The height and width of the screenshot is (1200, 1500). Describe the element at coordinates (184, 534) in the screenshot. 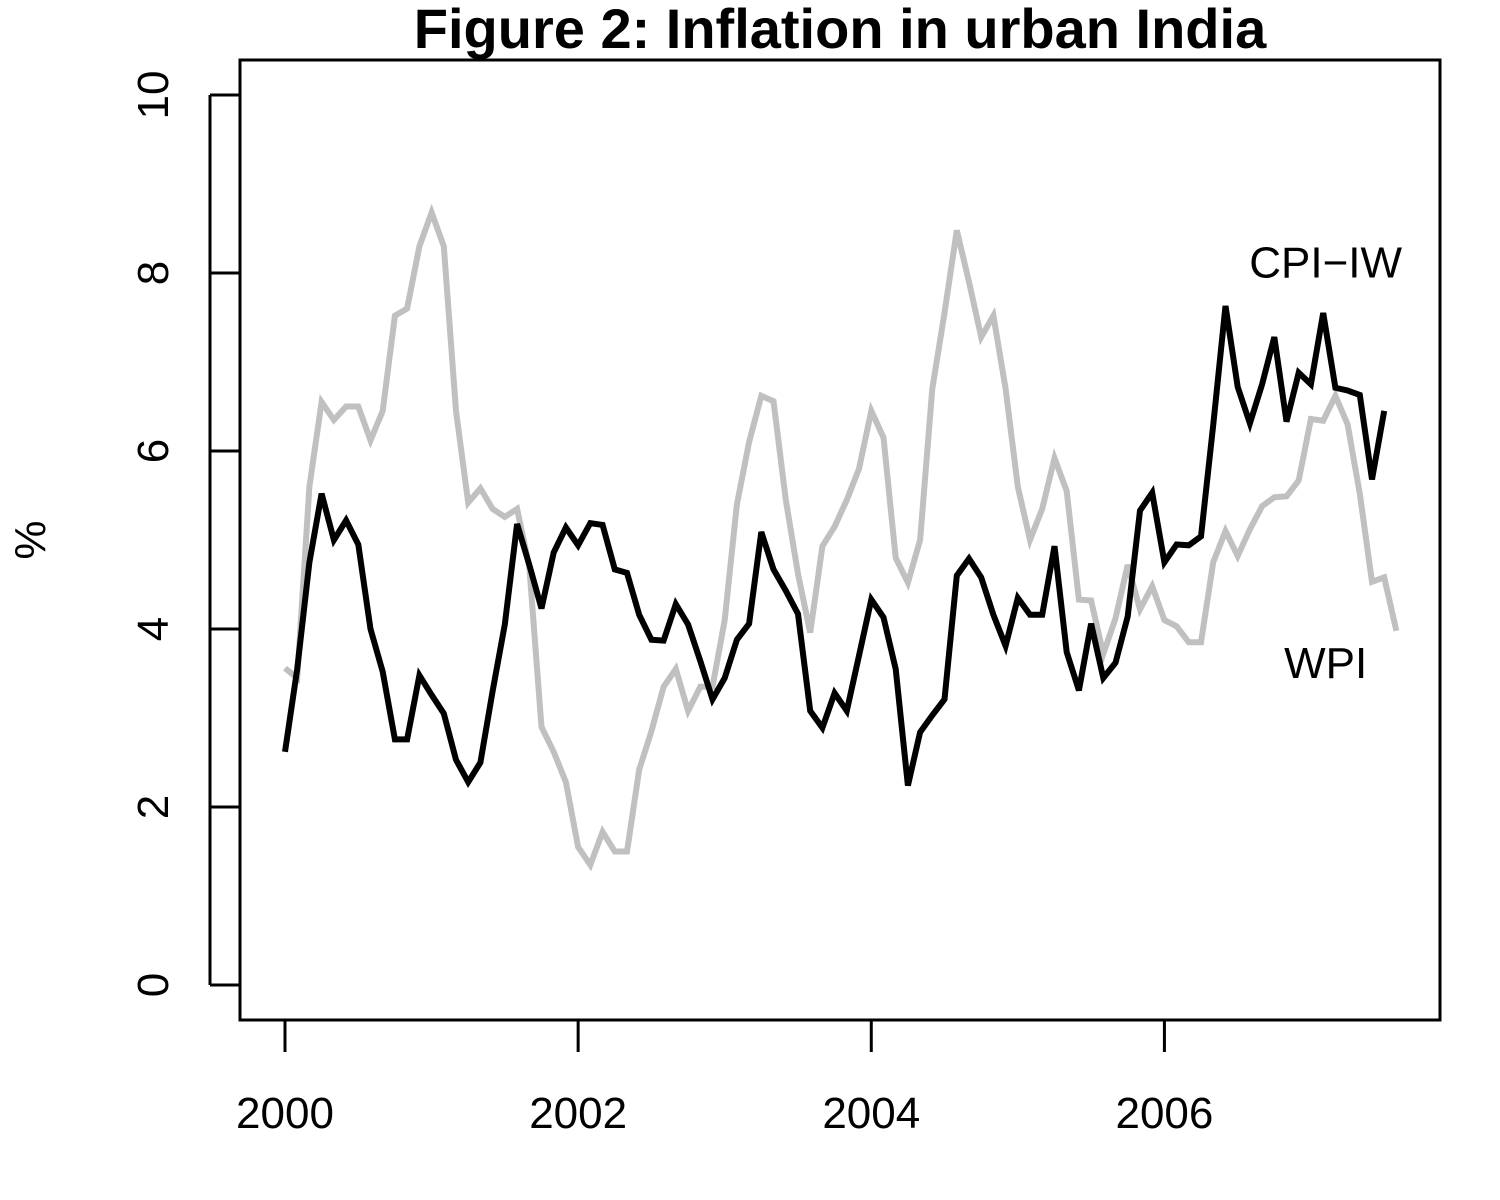

I see `y-axis: 0 2 4 6 8 10` at that location.